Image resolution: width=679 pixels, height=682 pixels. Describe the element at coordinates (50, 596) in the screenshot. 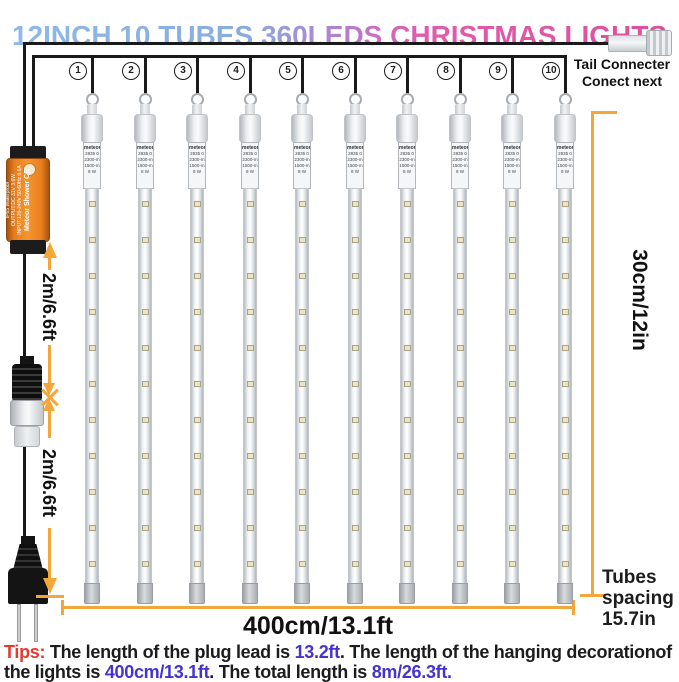

I see `measure-end-tick` at that location.